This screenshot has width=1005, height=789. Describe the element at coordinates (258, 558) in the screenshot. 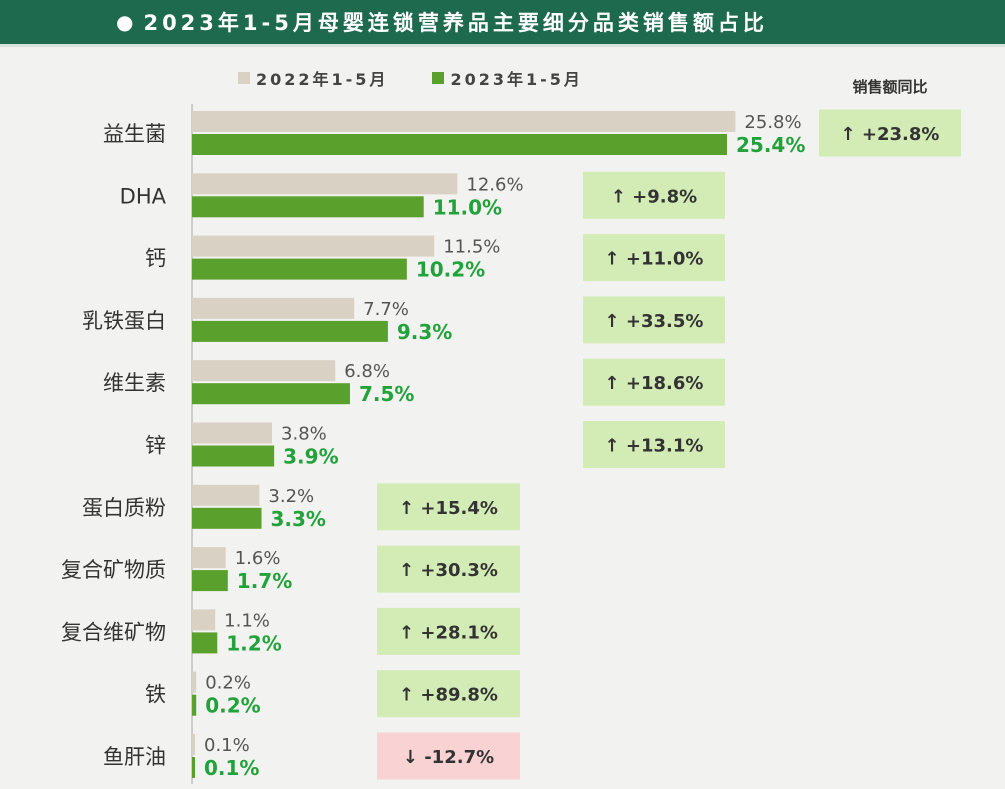

I see `bar-label-2022: 1.6%` at that location.